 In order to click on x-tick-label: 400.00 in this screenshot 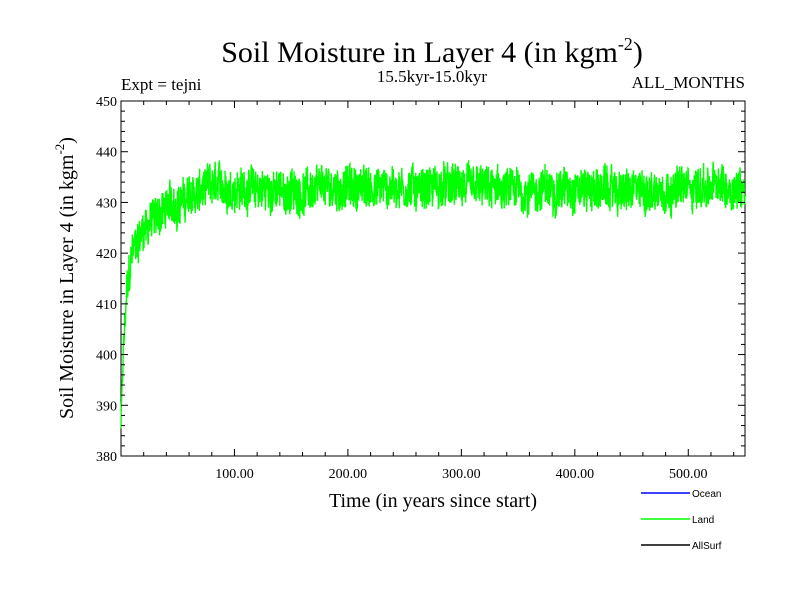, I will do `click(575, 474)`.